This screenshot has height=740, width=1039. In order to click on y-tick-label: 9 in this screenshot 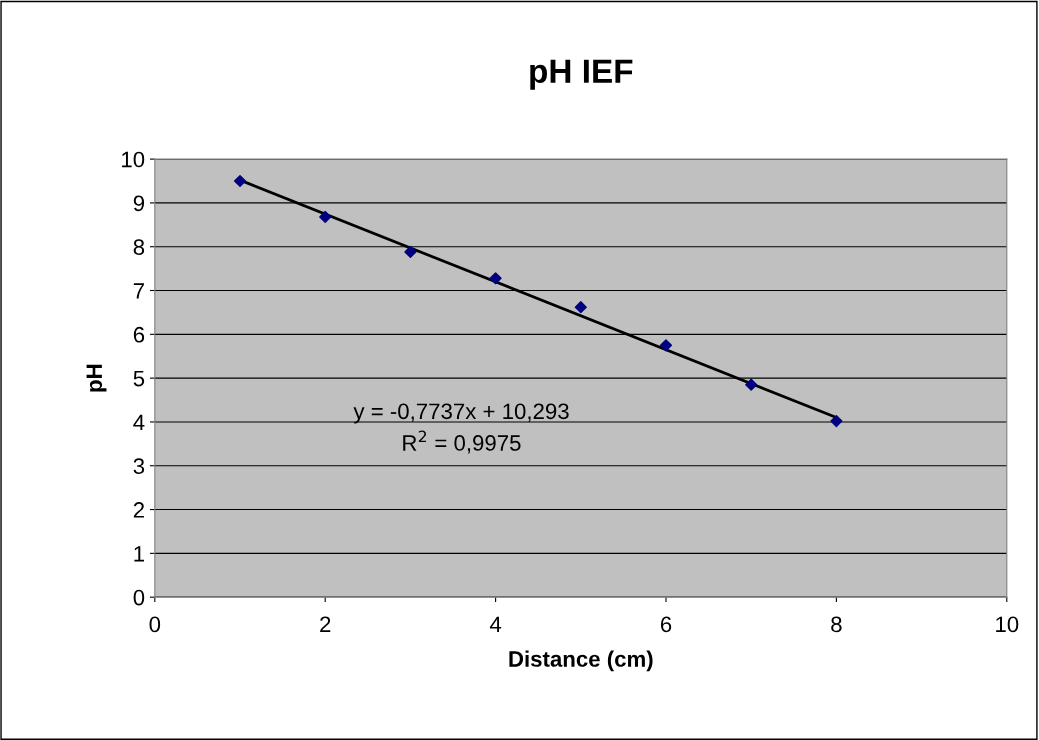, I will do `click(139, 203)`.